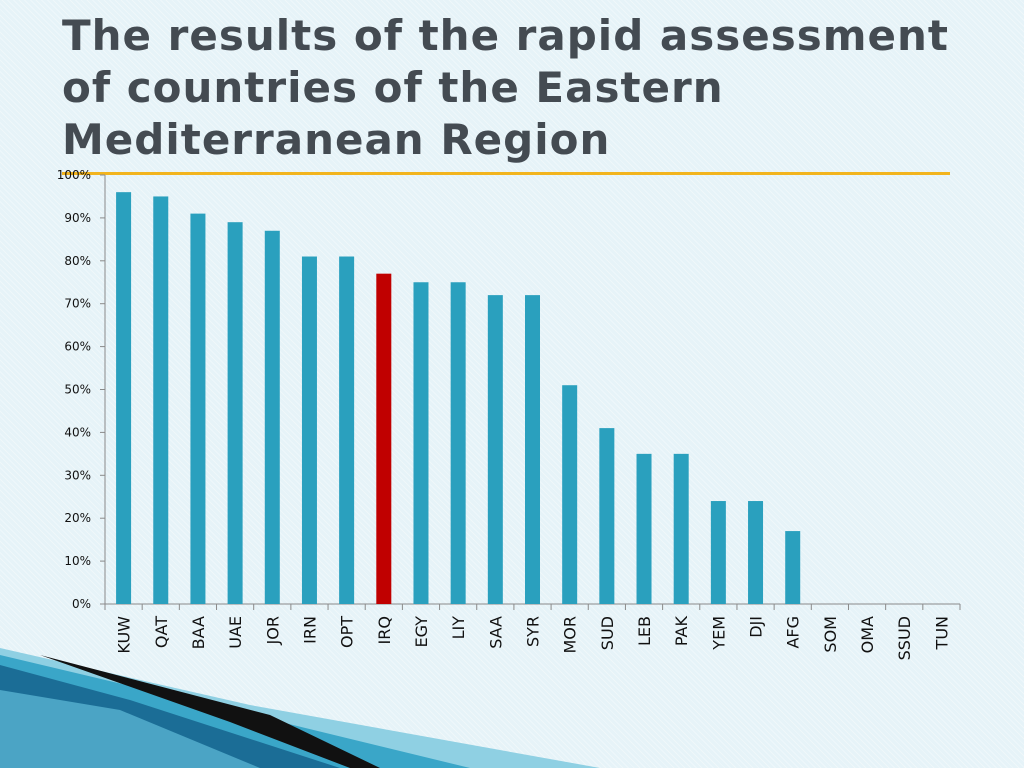  Describe the element at coordinates (130, 729) in the screenshot. I see `corner-light-stripe` at that location.